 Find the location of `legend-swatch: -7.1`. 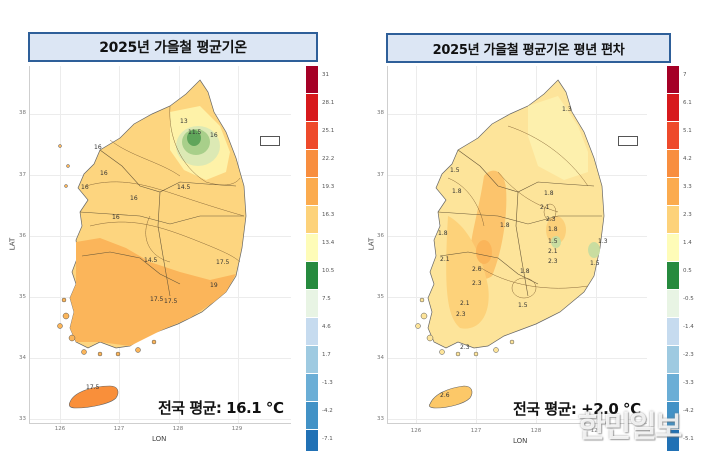

legend-swatch: -7.1 is located at coordinates (319, 440).